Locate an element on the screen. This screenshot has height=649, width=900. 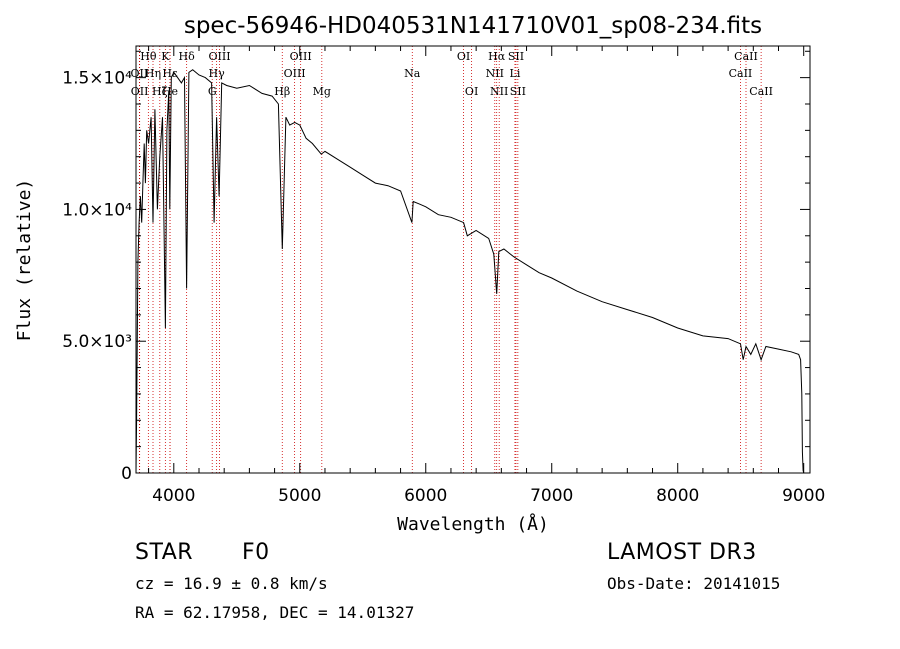
x-tick-label-4: 8000 is located at coordinates (677, 496).